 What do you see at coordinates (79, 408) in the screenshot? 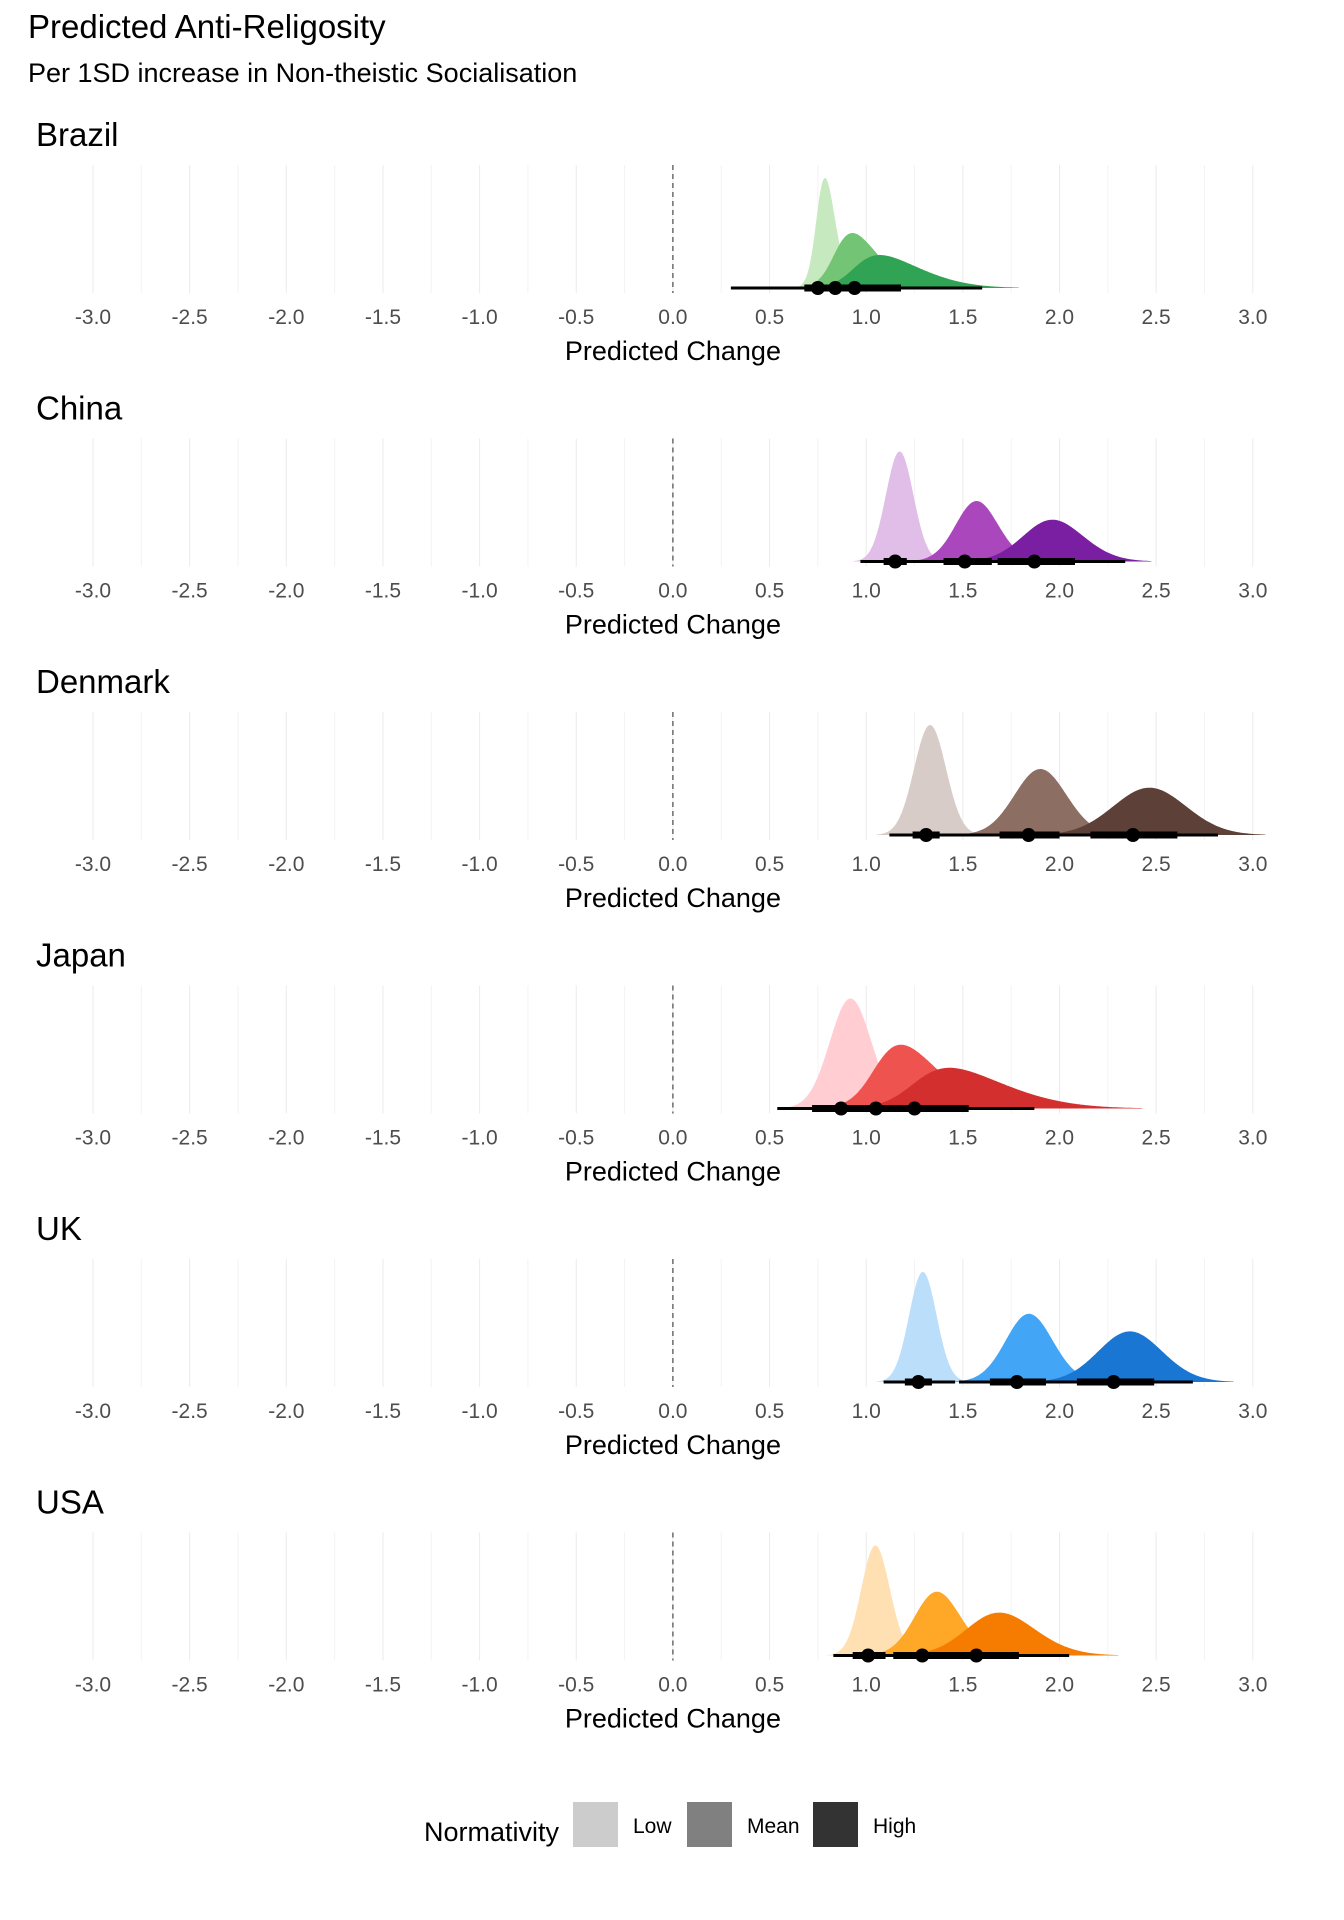
I see `facet-title: China` at bounding box center [79, 408].